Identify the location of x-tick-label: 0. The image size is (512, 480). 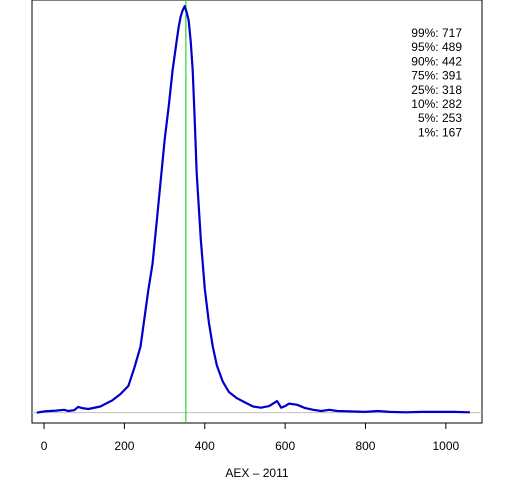
(44, 446).